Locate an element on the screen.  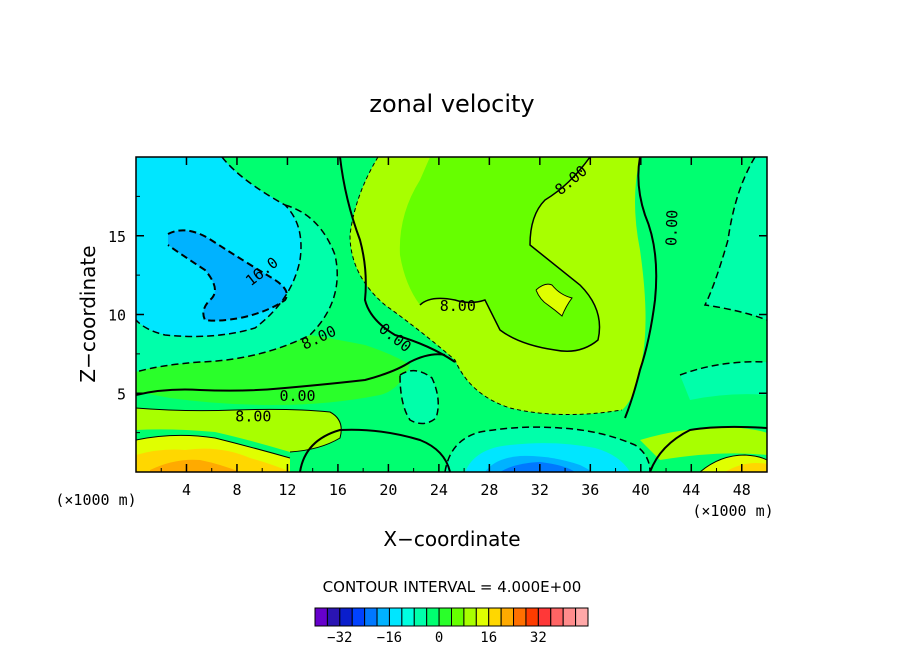
band-lime-inner is located at coordinates (565, 201).